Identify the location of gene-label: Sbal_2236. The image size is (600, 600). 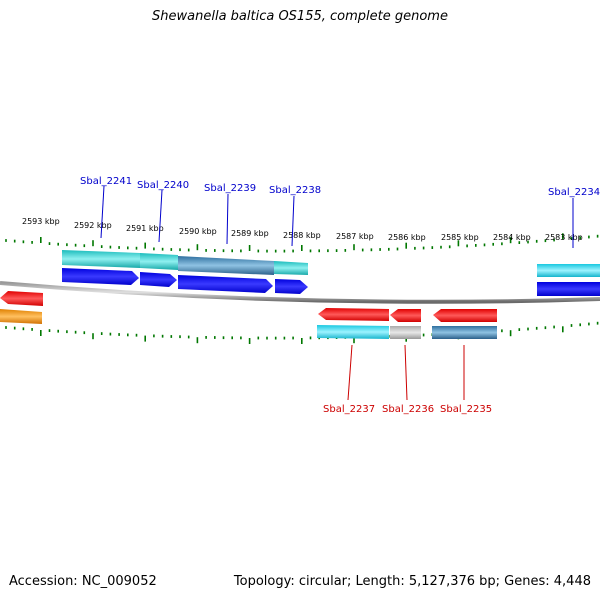
(408, 409).